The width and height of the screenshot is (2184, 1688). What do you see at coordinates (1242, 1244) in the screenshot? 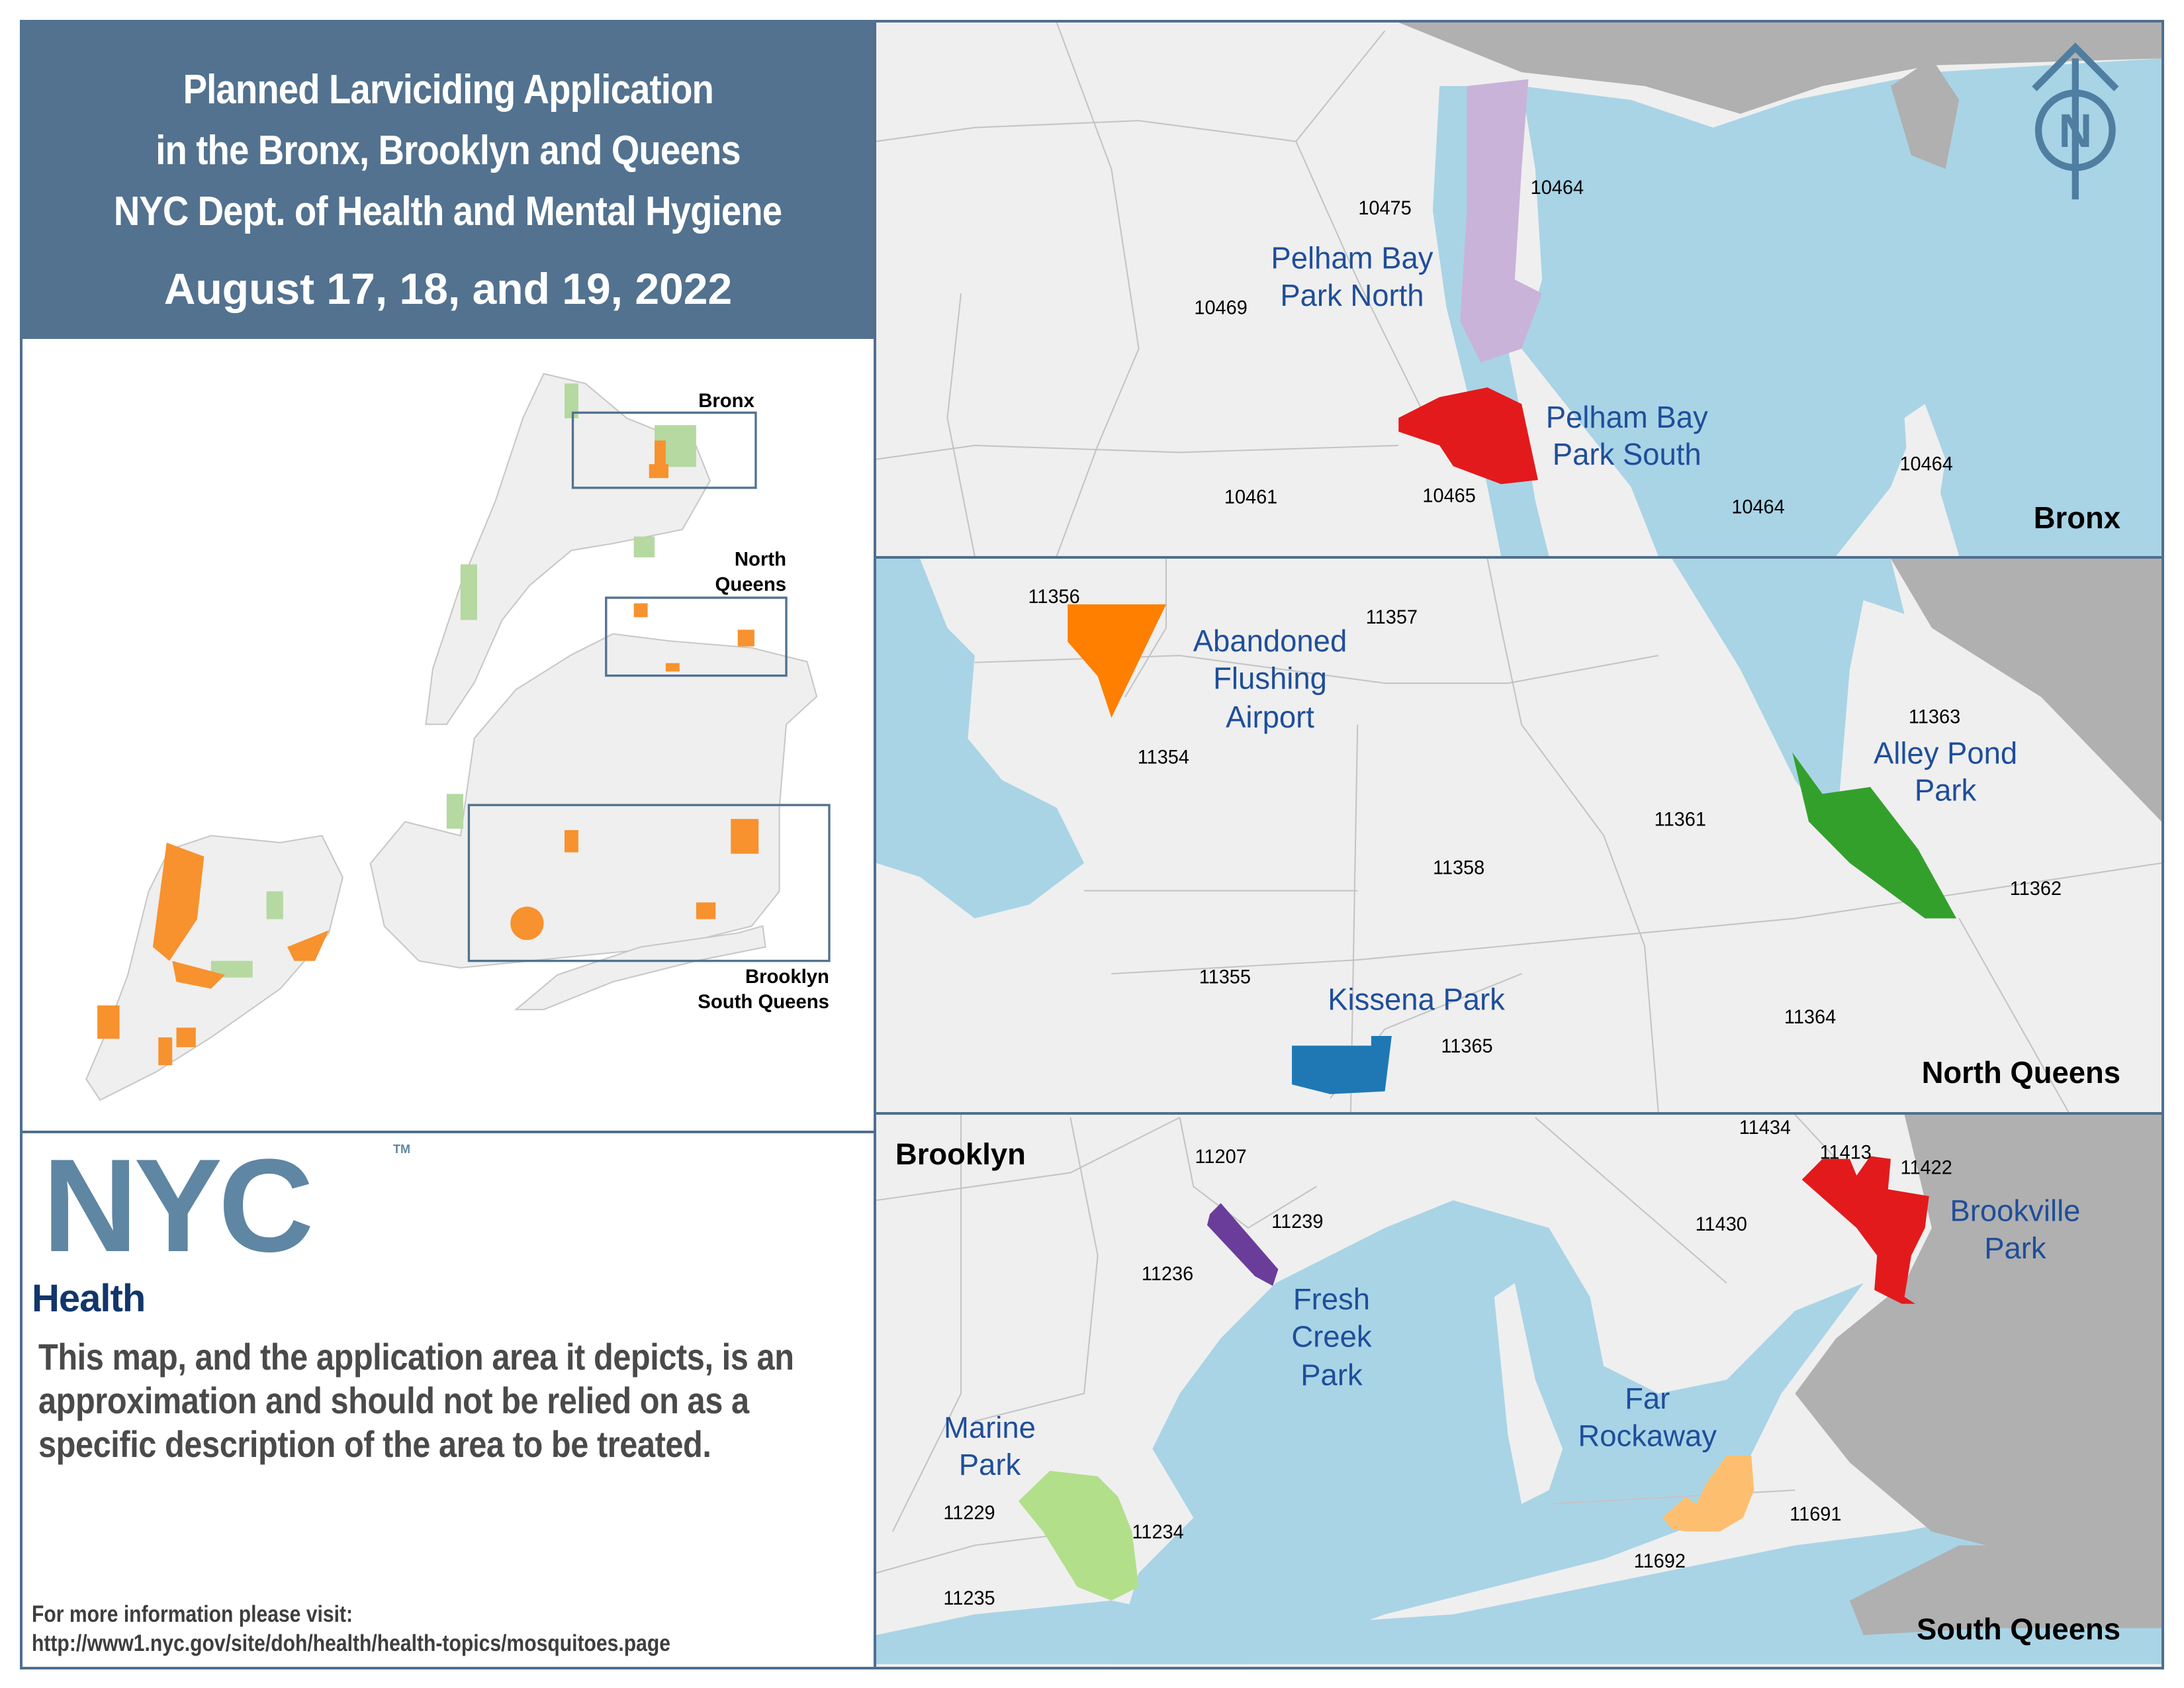
I see `park-fresh-creek-area` at bounding box center [1242, 1244].